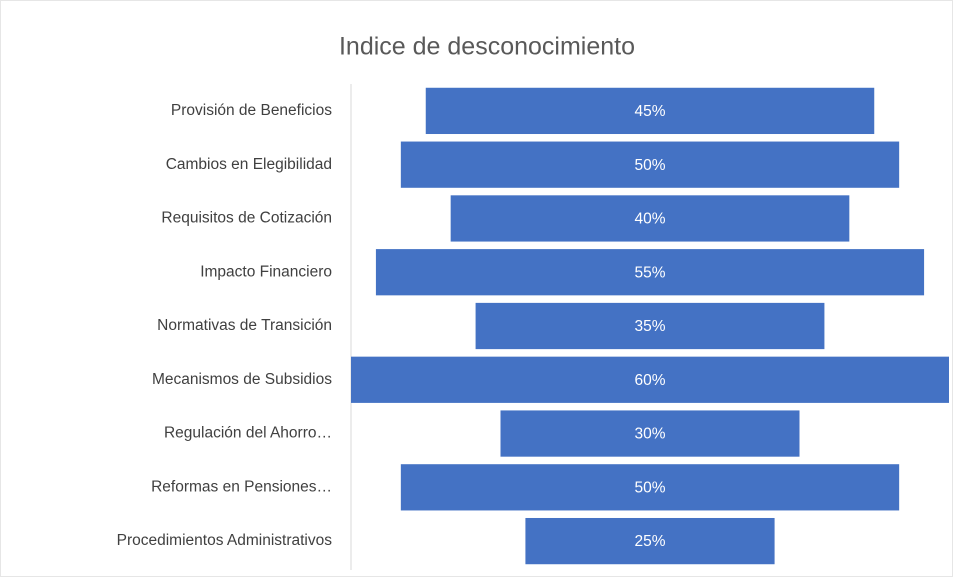  What do you see at coordinates (266, 271) in the screenshot?
I see `category-label: Impacto Financiero` at bounding box center [266, 271].